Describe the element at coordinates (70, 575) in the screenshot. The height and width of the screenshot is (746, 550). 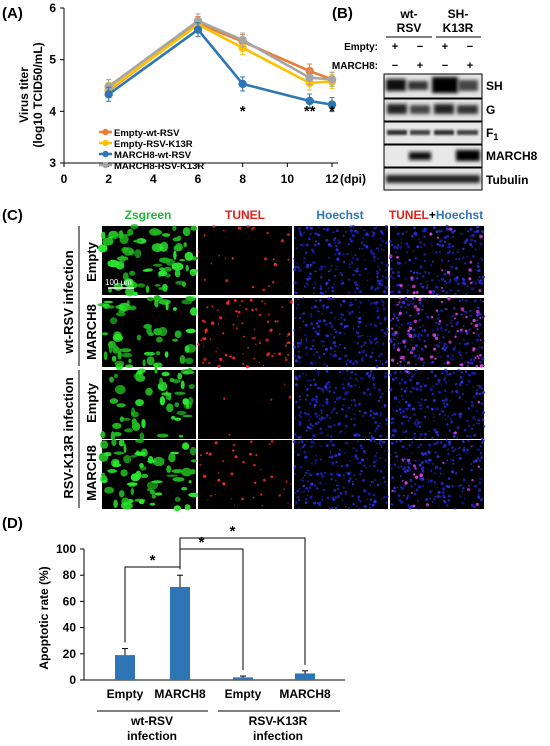
I see `y-tick-label: 80` at that location.